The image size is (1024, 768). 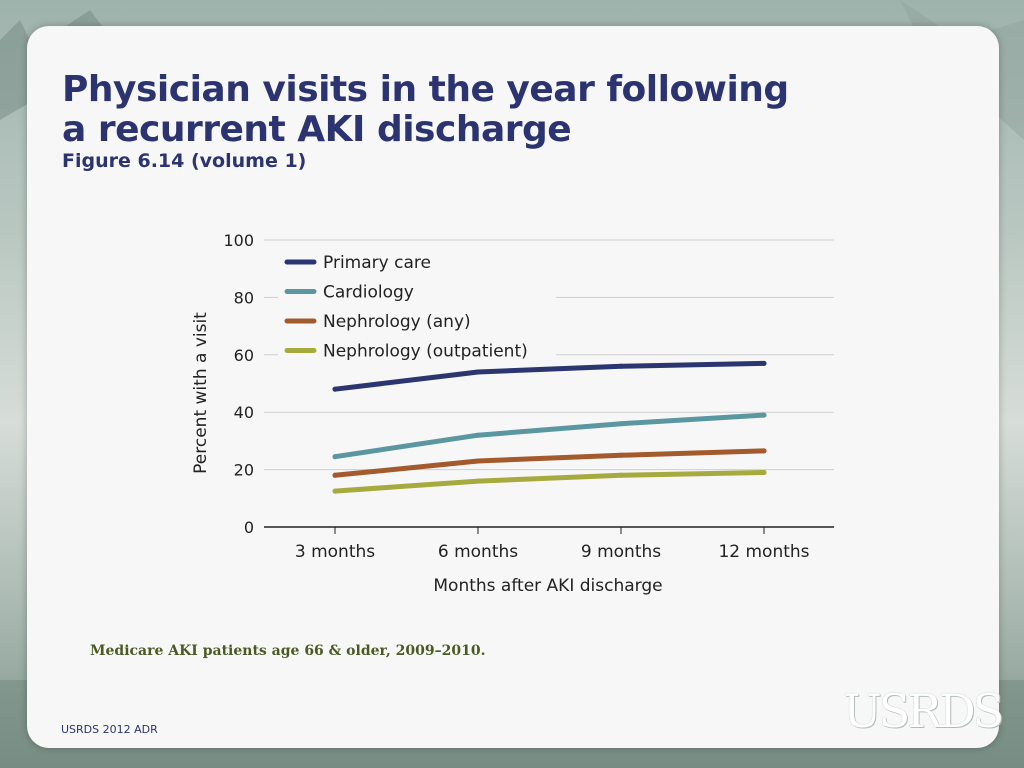 What do you see at coordinates (368, 293) in the screenshot?
I see `legend-label: Cardiology` at bounding box center [368, 293].